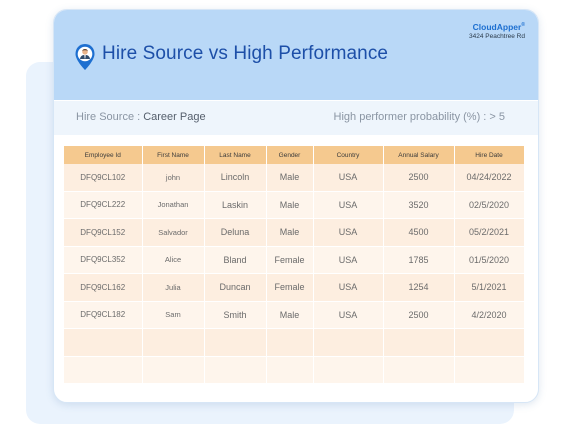 Image resolution: width=564 pixels, height=434 pixels. Describe the element at coordinates (489, 155) in the screenshot. I see `column-header-hire-date: Hire Date` at that location.